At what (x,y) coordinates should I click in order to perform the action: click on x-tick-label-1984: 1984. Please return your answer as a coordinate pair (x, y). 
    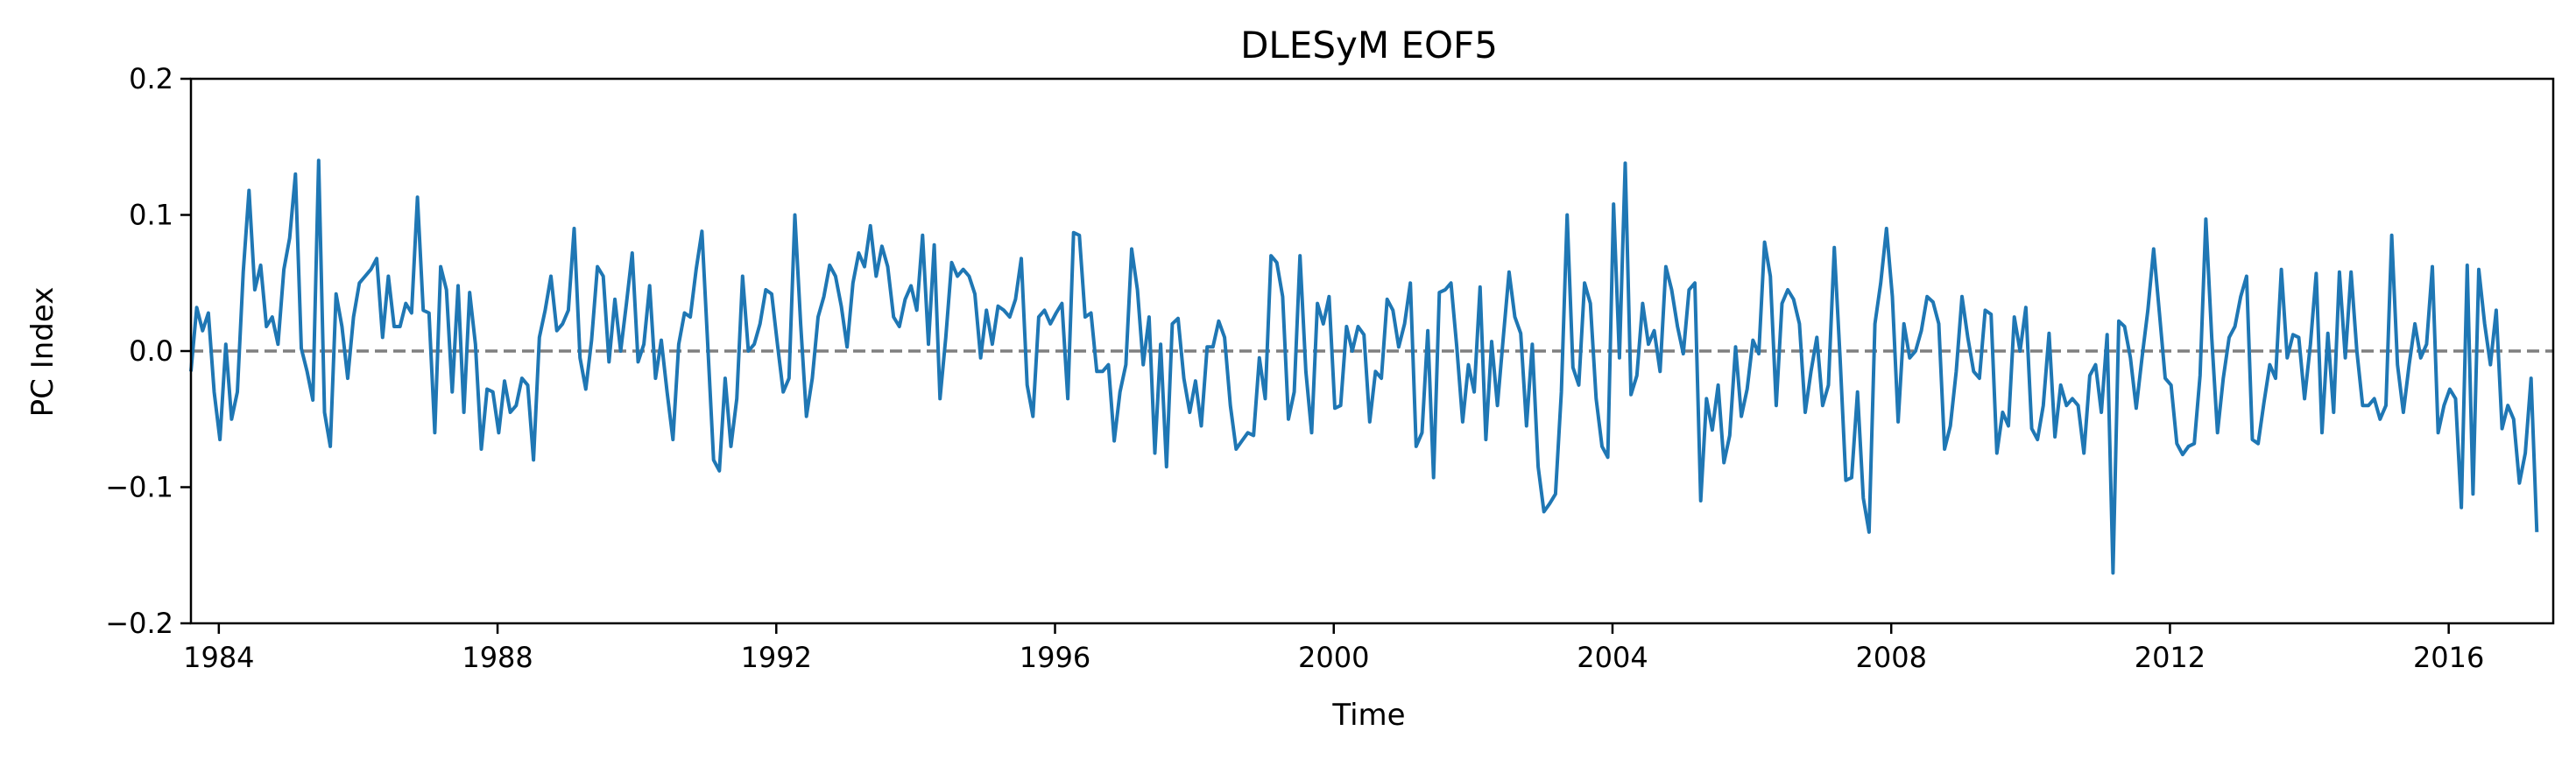
    Looking at the image, I should click on (218, 657).